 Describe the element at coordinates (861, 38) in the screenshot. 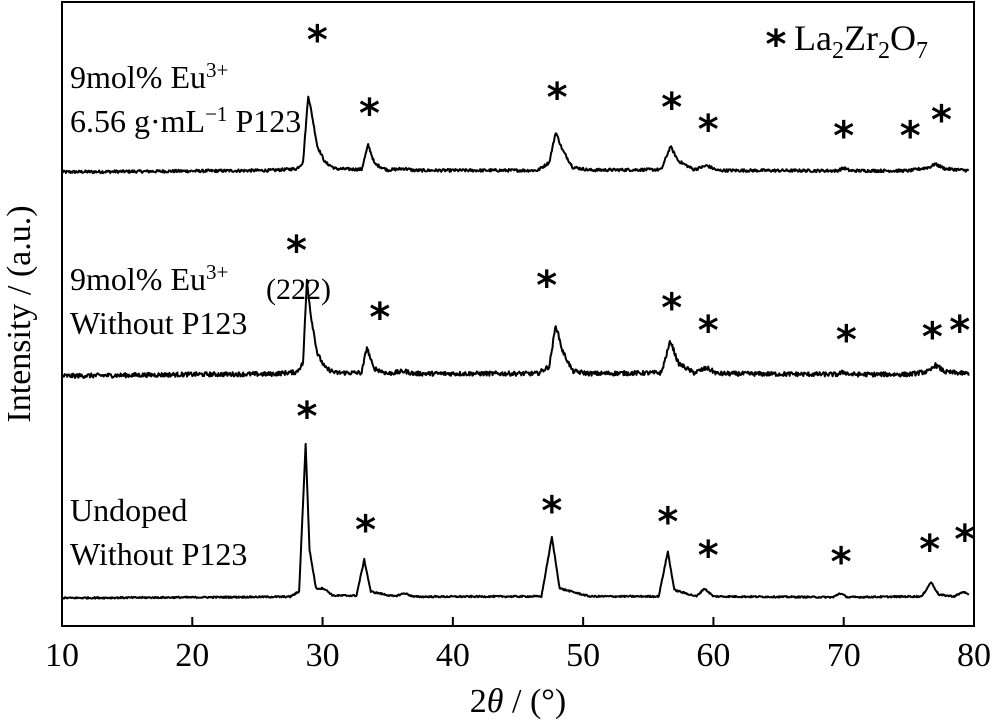

I see `legend-text: Zr` at that location.